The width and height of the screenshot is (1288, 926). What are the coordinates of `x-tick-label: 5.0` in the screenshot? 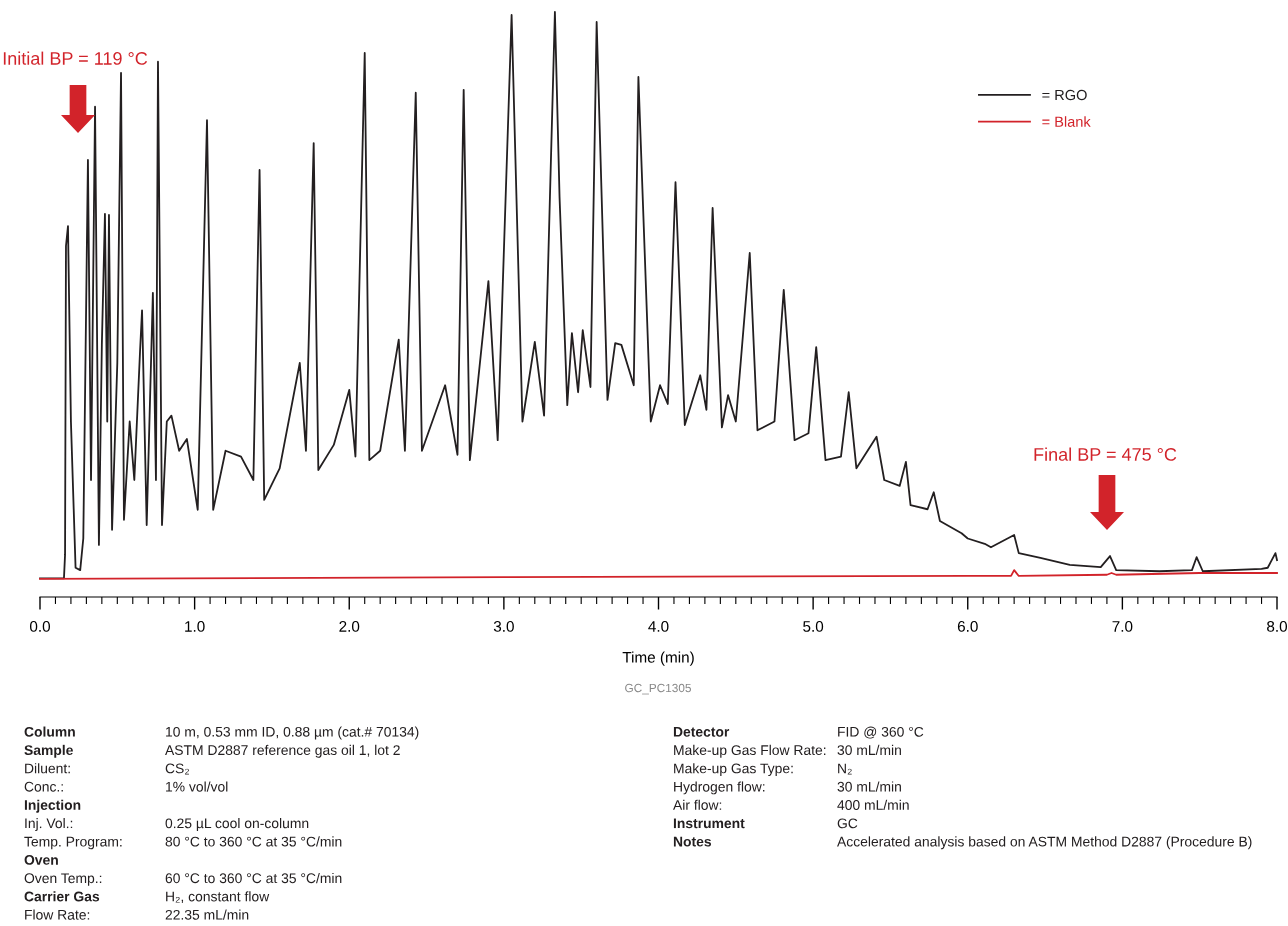 It's located at (813, 626).